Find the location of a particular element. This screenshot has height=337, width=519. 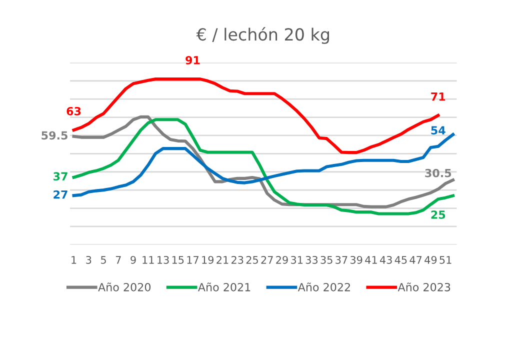

x-tick-label: 43 is located at coordinates (386, 260).